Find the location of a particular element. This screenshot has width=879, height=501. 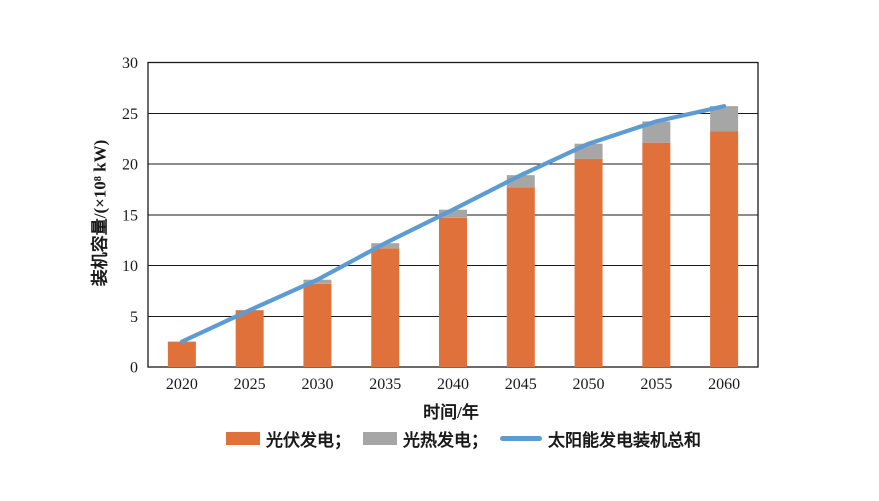

bar-segment-pv-2030 is located at coordinates (317, 325).